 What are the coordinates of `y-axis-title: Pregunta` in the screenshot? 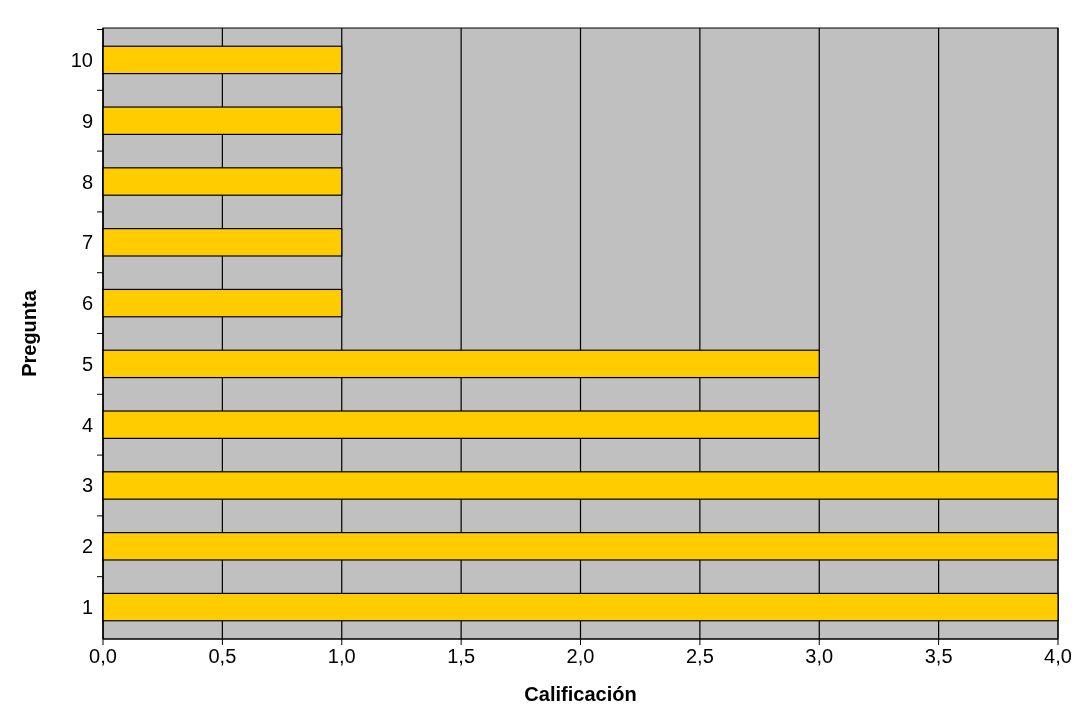 It's located at (29, 333).